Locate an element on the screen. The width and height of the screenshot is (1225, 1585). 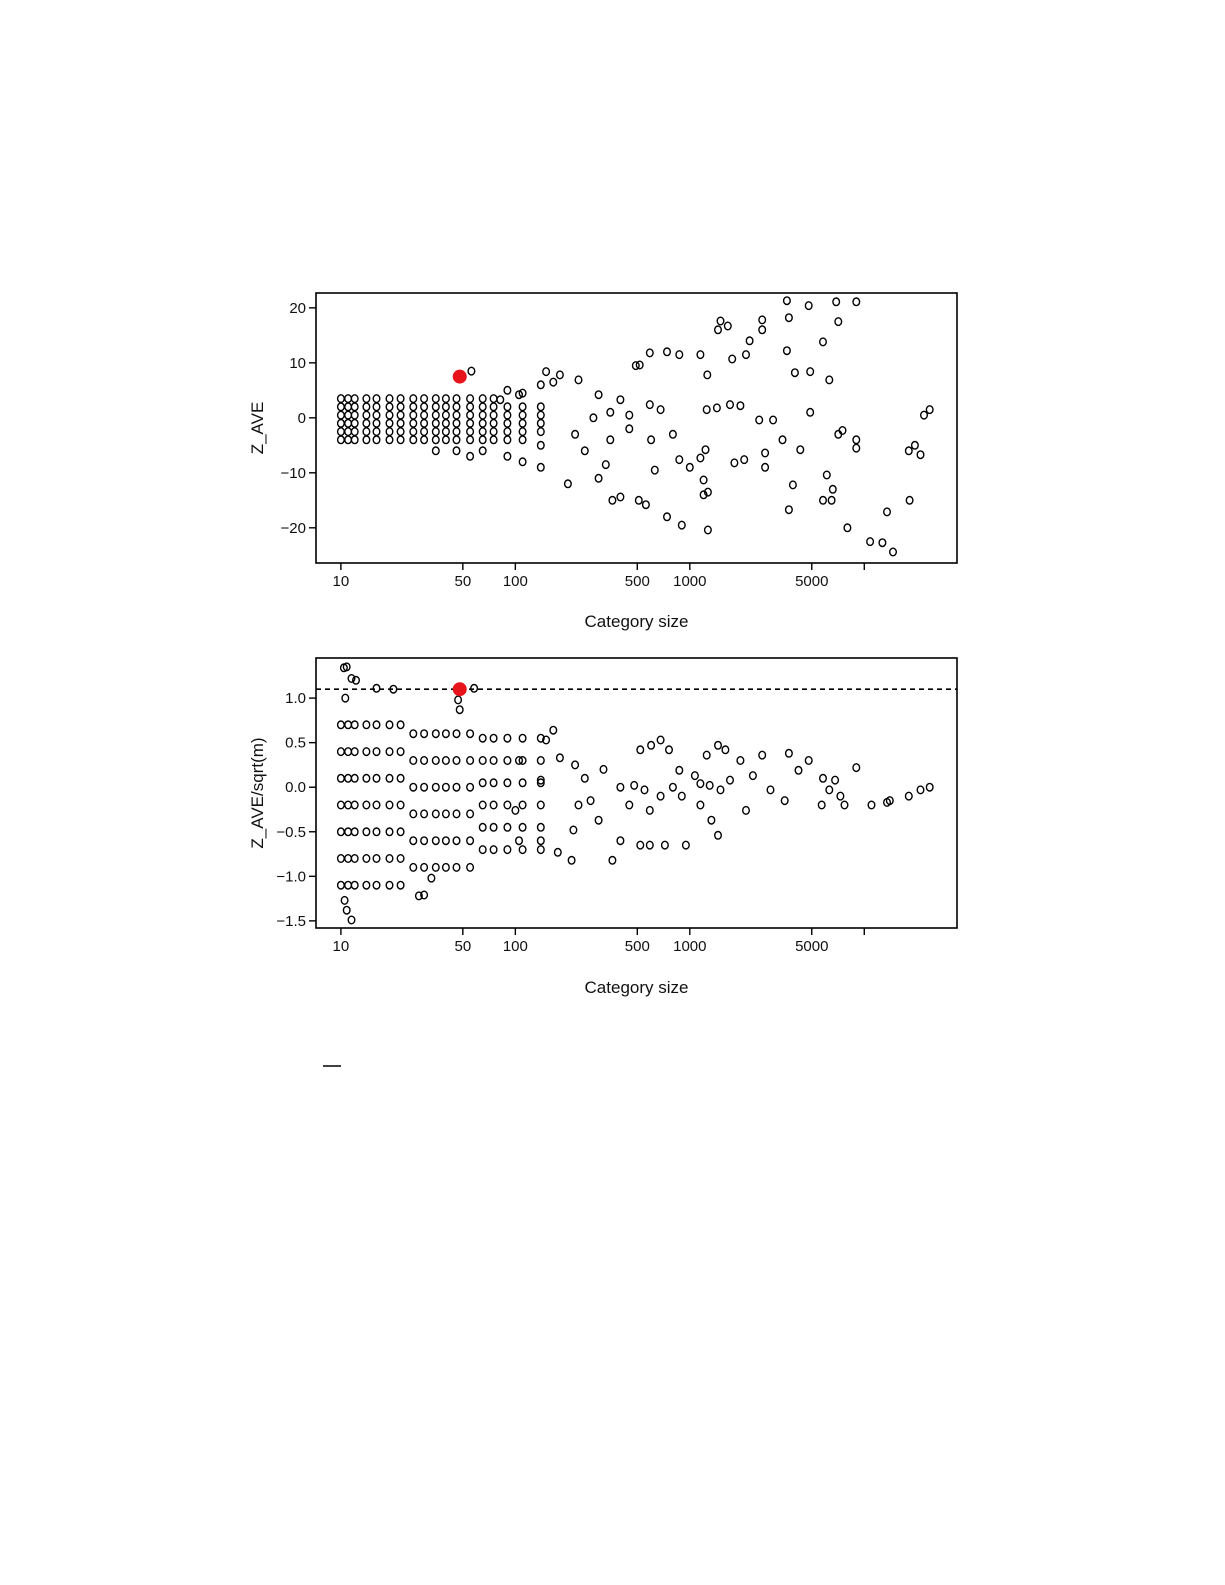
y-tick-label: 0.0 is located at coordinates (295, 787).